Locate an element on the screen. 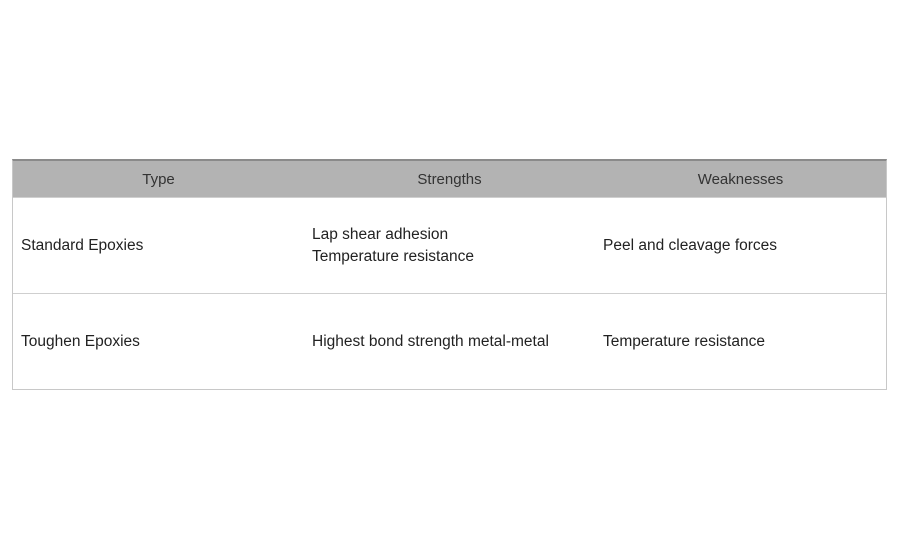 This screenshot has width=900, height=550. table-cell: Highest bond strength metal-metal is located at coordinates (430, 341).